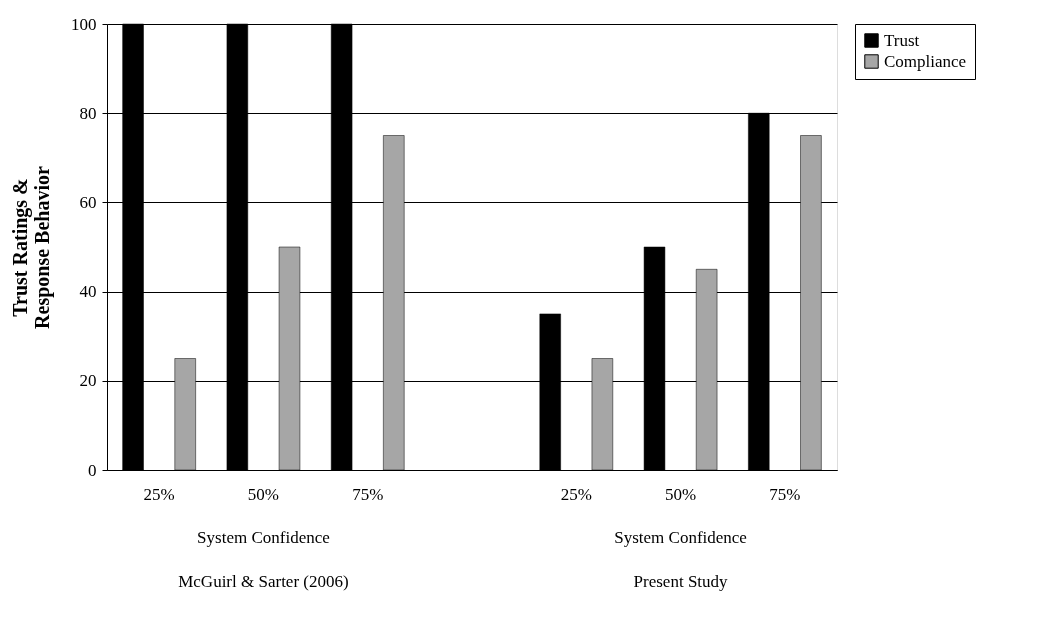  I want to click on legend-label: Compliance, so click(925, 61).